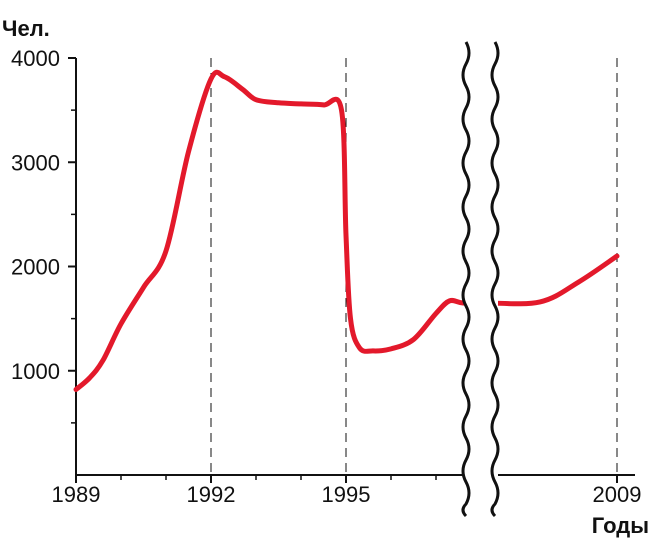  I want to click on axis-break-line-left, so click(466, 279).